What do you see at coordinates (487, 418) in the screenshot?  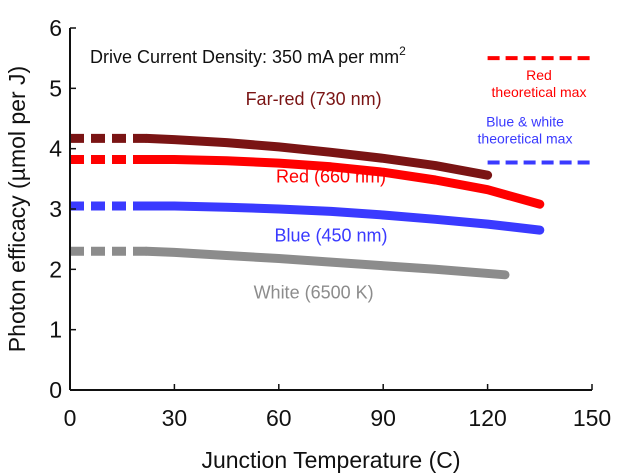 I see `x-tick-label: 120` at bounding box center [487, 418].